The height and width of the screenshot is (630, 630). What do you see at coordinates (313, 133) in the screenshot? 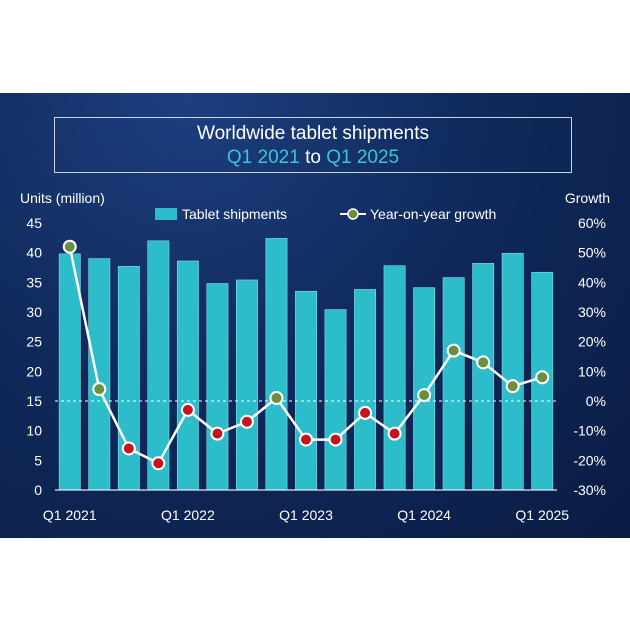
I see `chart-title: Worldwide tablet shipments` at bounding box center [313, 133].